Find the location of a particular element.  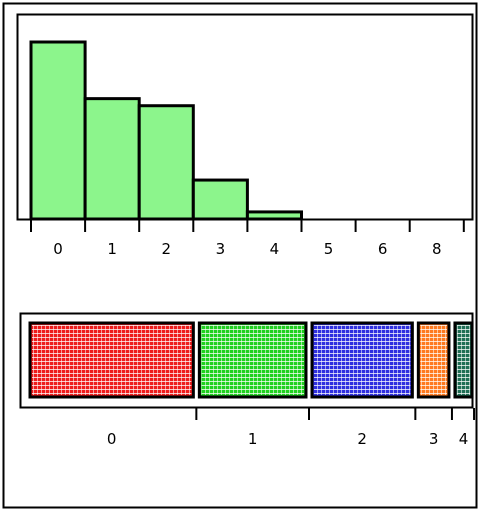

histogram-tick-label: 2 is located at coordinates (166, 249).